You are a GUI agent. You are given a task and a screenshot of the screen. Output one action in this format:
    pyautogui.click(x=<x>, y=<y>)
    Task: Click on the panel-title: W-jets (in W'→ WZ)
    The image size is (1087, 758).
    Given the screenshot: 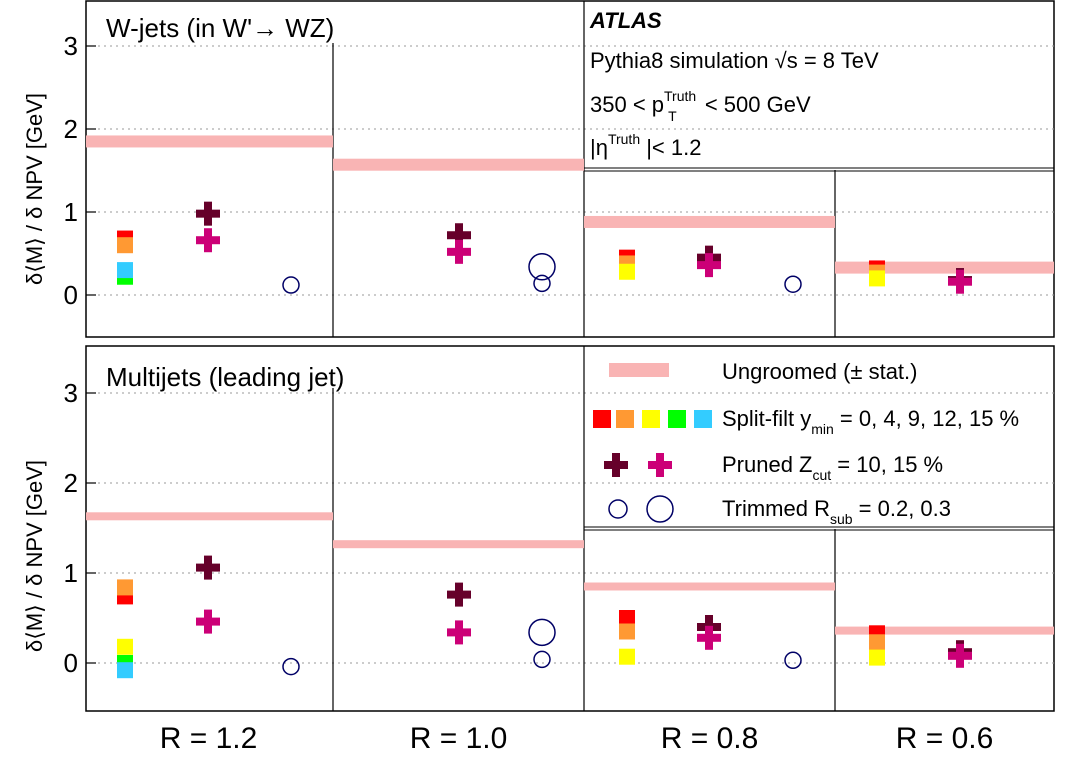 What is the action you would take?
    pyautogui.click(x=220, y=28)
    